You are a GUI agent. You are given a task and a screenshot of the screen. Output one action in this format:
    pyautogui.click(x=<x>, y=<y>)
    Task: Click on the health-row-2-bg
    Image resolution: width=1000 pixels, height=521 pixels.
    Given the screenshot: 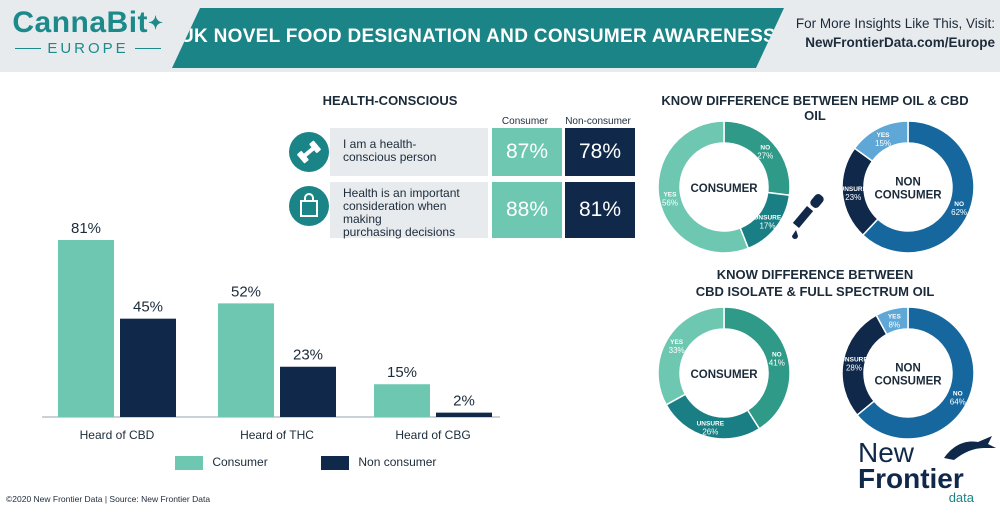 What is the action you would take?
    pyautogui.click(x=409, y=210)
    